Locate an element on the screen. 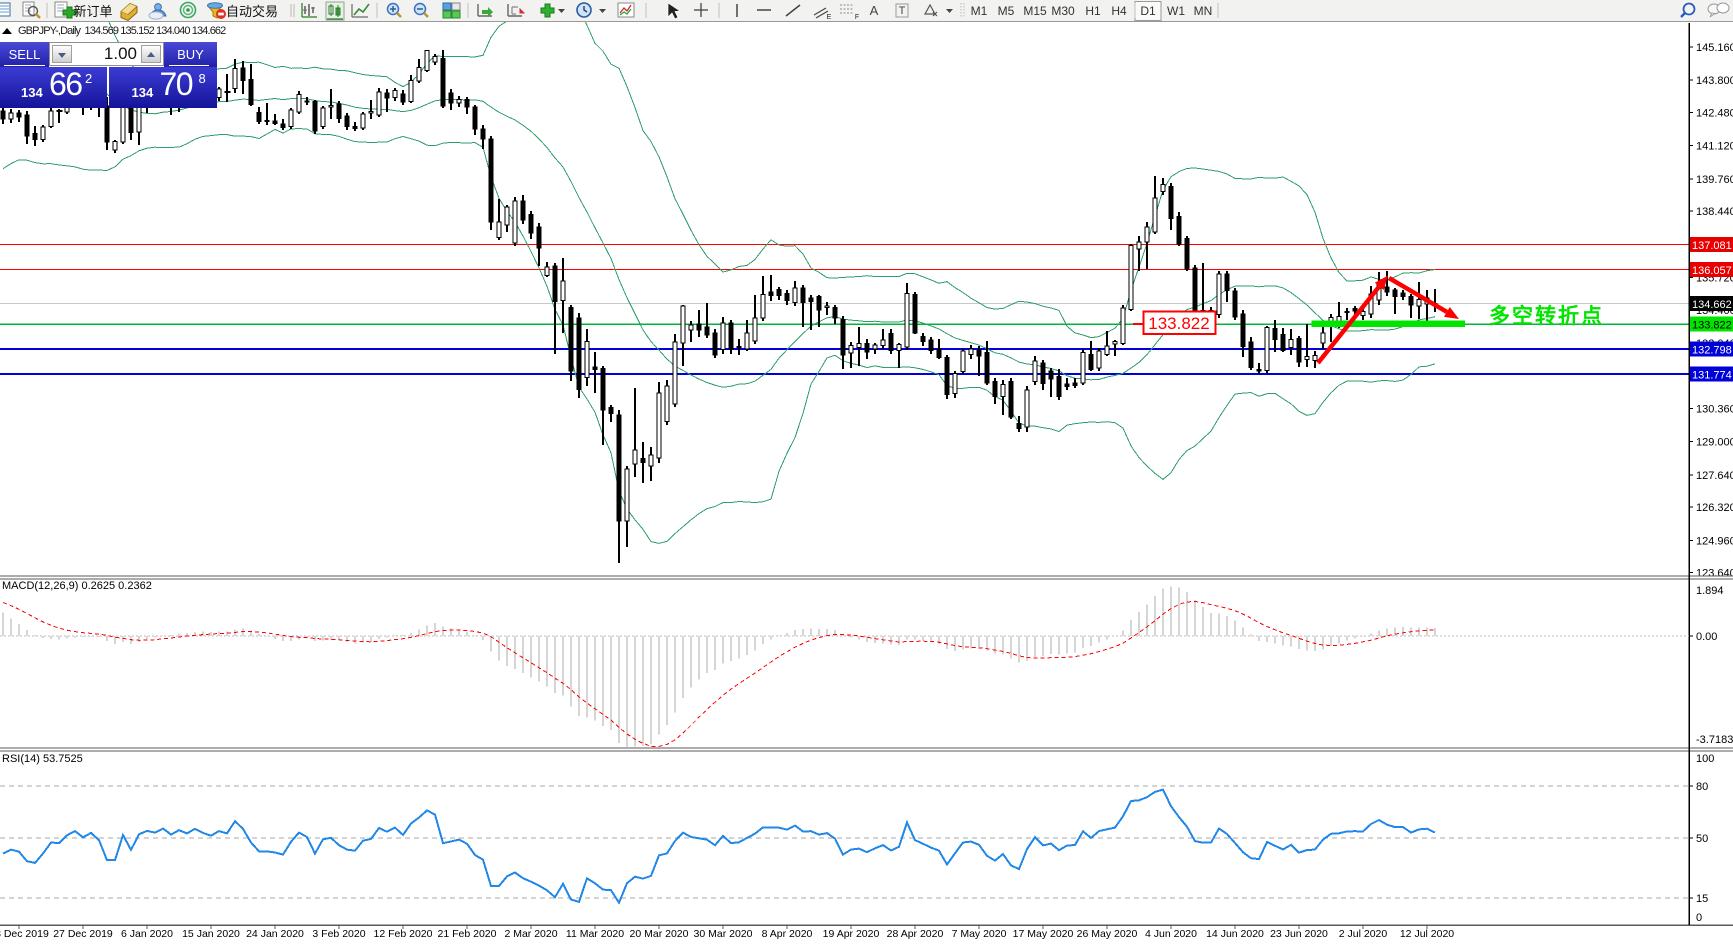 This screenshot has width=1733, height=945. svg-text: 20 Mar 2020 is located at coordinates (659, 934).